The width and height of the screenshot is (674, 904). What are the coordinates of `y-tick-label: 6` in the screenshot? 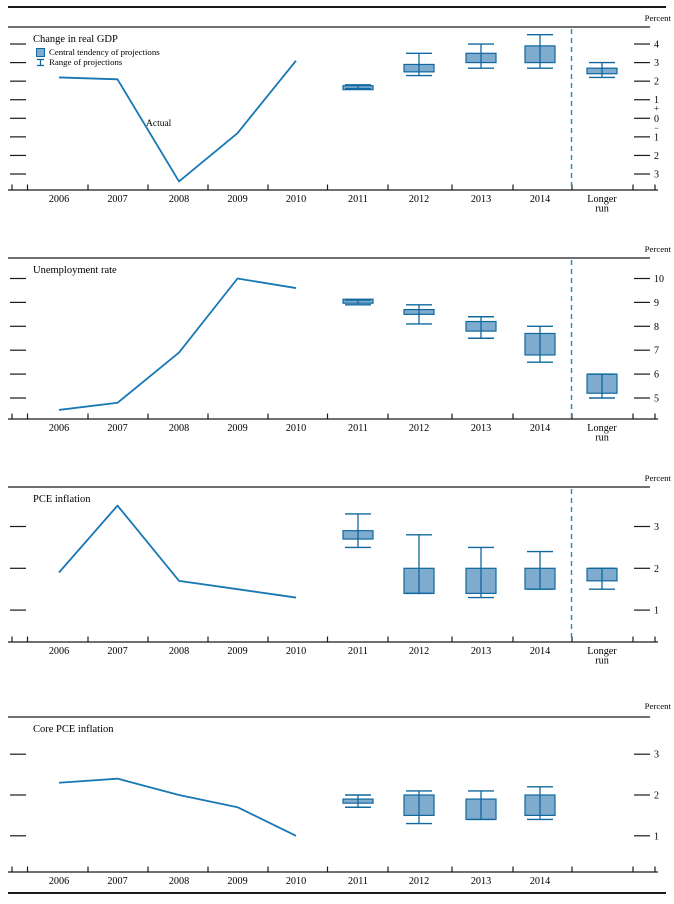 It's located at (656, 375).